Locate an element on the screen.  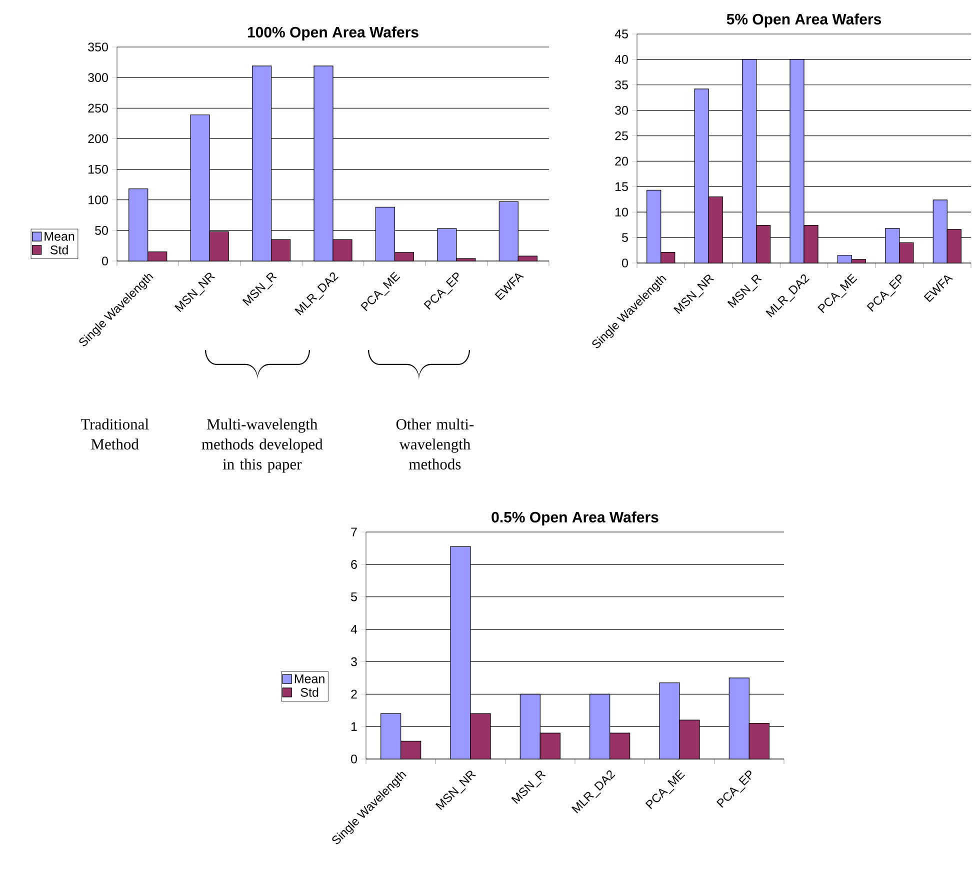
y-tick-label: 25 is located at coordinates (621, 135).